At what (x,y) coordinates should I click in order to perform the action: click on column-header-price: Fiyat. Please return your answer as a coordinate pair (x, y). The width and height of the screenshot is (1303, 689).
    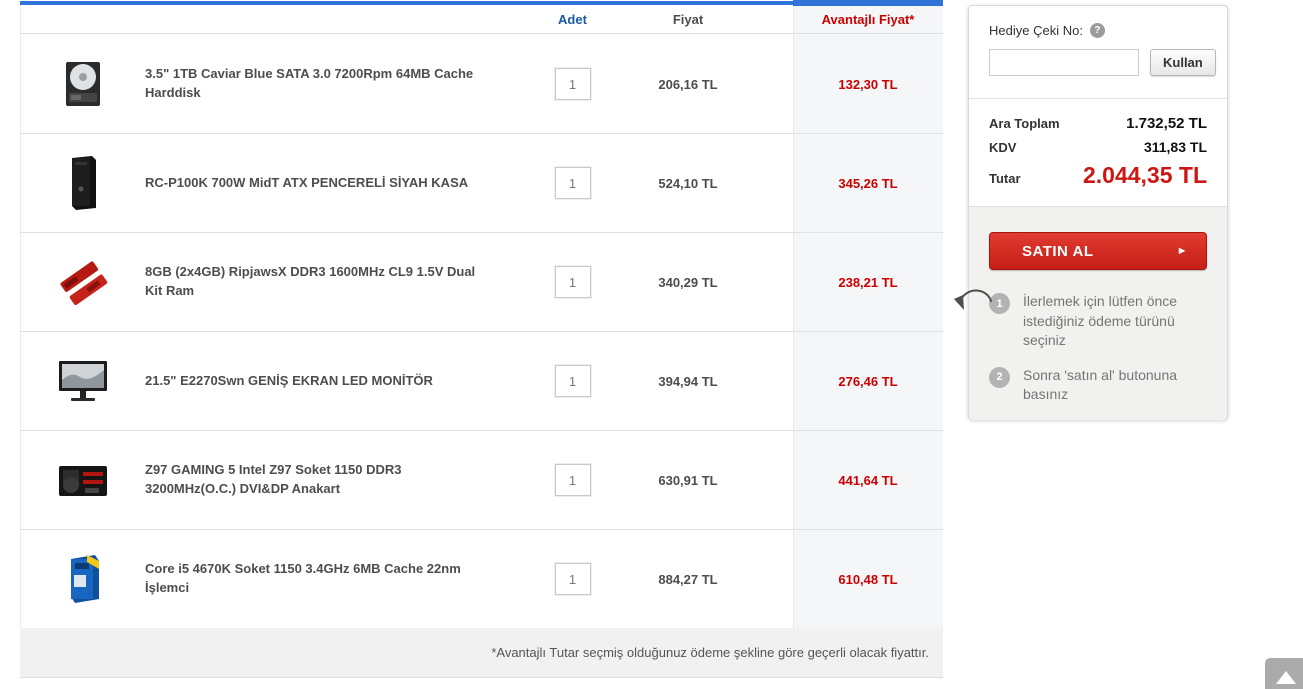
    Looking at the image, I should click on (688, 19).